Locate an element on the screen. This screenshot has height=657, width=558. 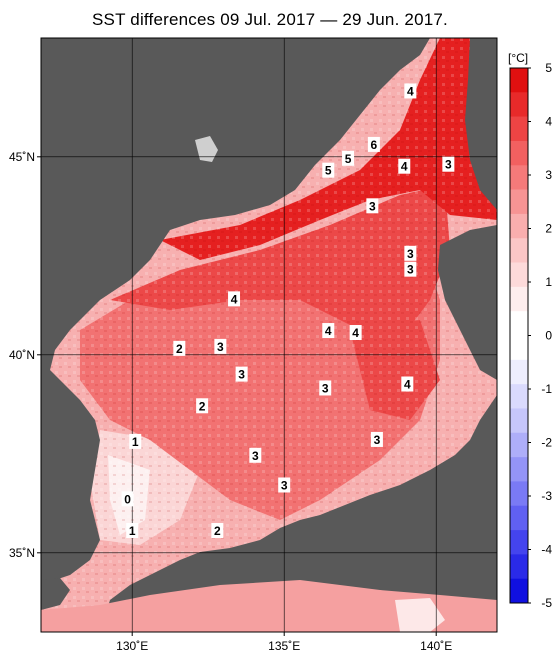
contour-label: 0 is located at coordinates (127, 499).